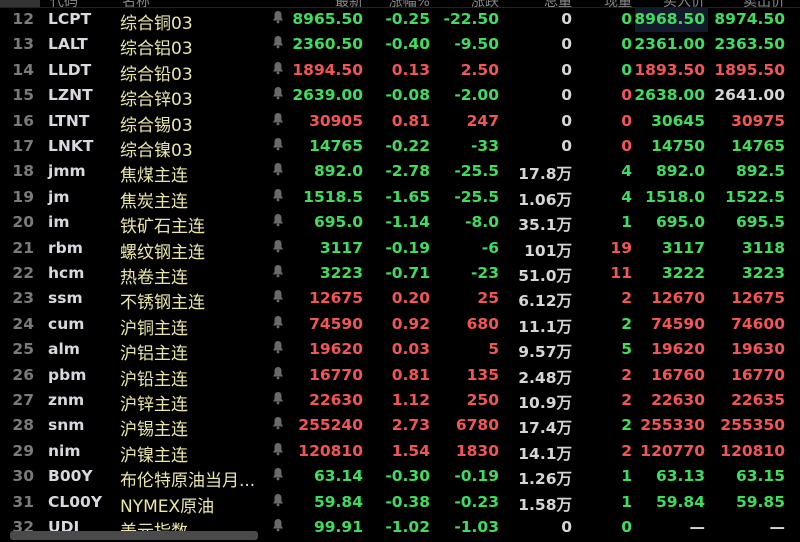  Describe the element at coordinates (476, 196) in the screenshot. I see `change: -25.5` at that location.